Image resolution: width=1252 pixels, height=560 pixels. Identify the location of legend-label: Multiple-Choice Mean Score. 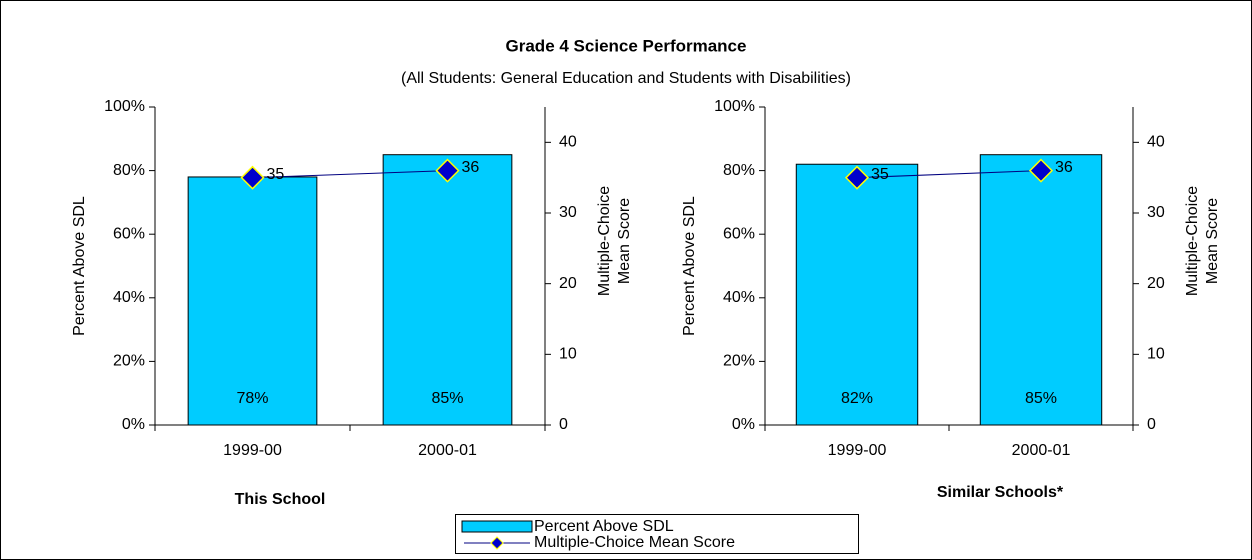
(634, 542).